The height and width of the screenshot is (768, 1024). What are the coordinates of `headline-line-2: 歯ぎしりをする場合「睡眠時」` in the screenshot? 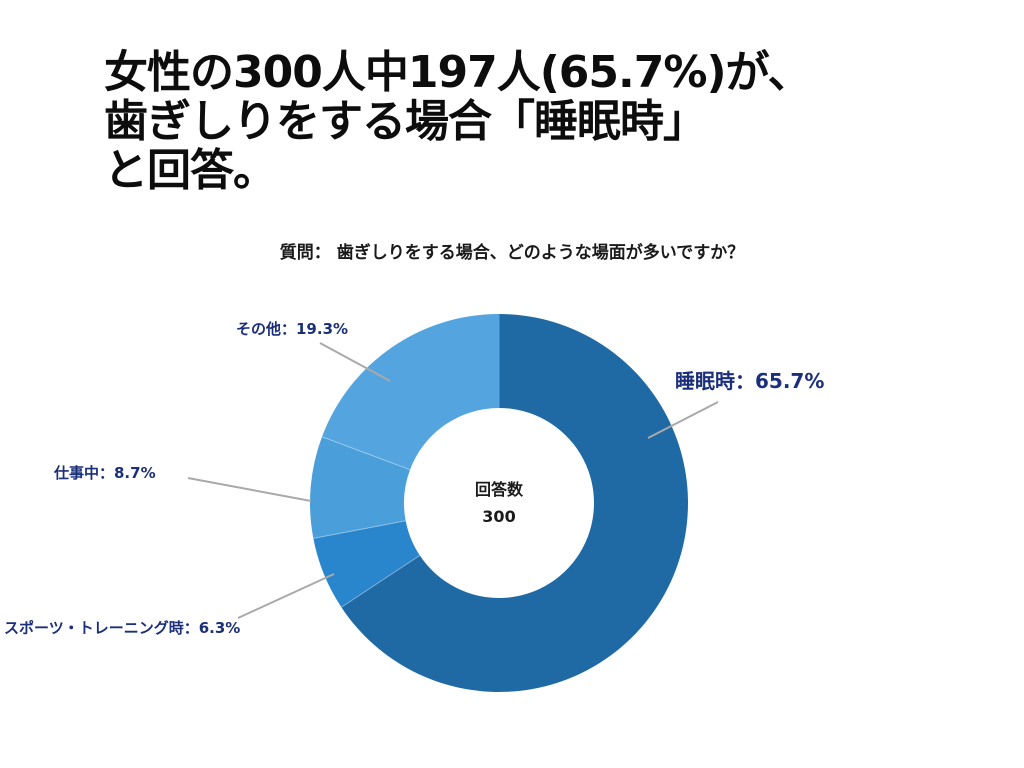 It's located at (405, 121).